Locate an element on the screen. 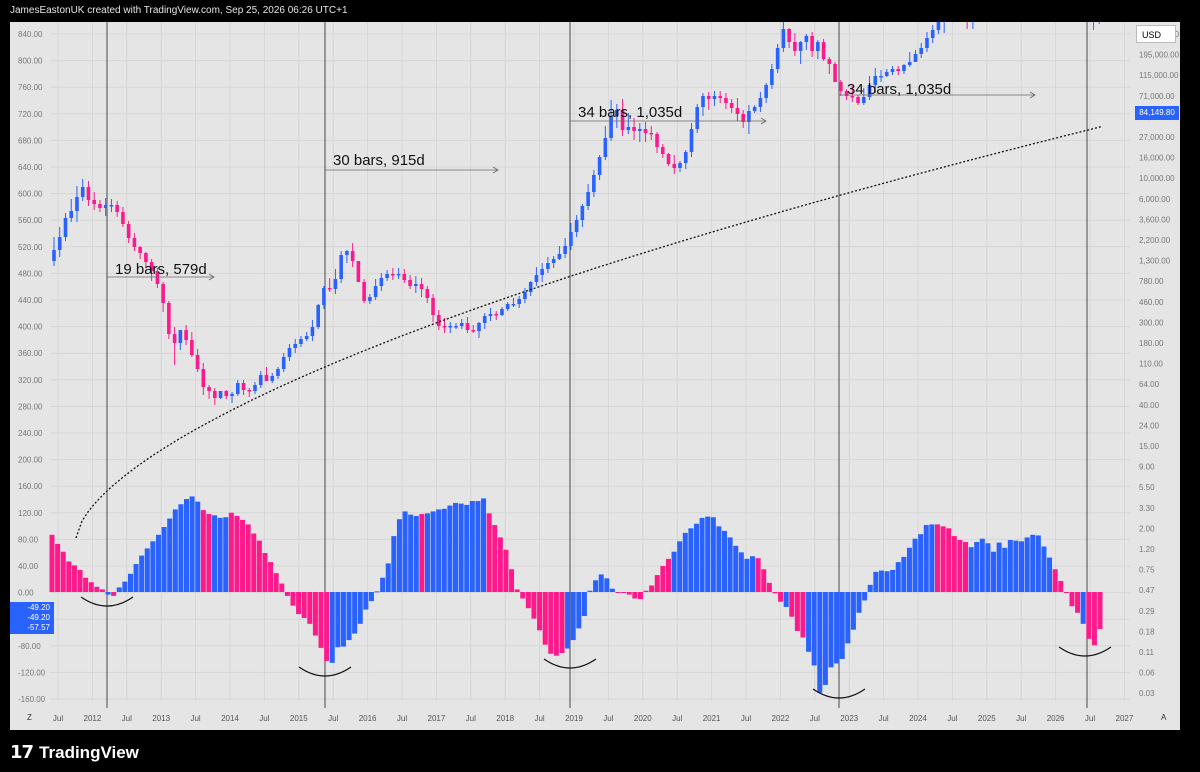  x-axis-tick: 2016 is located at coordinates (368, 718).